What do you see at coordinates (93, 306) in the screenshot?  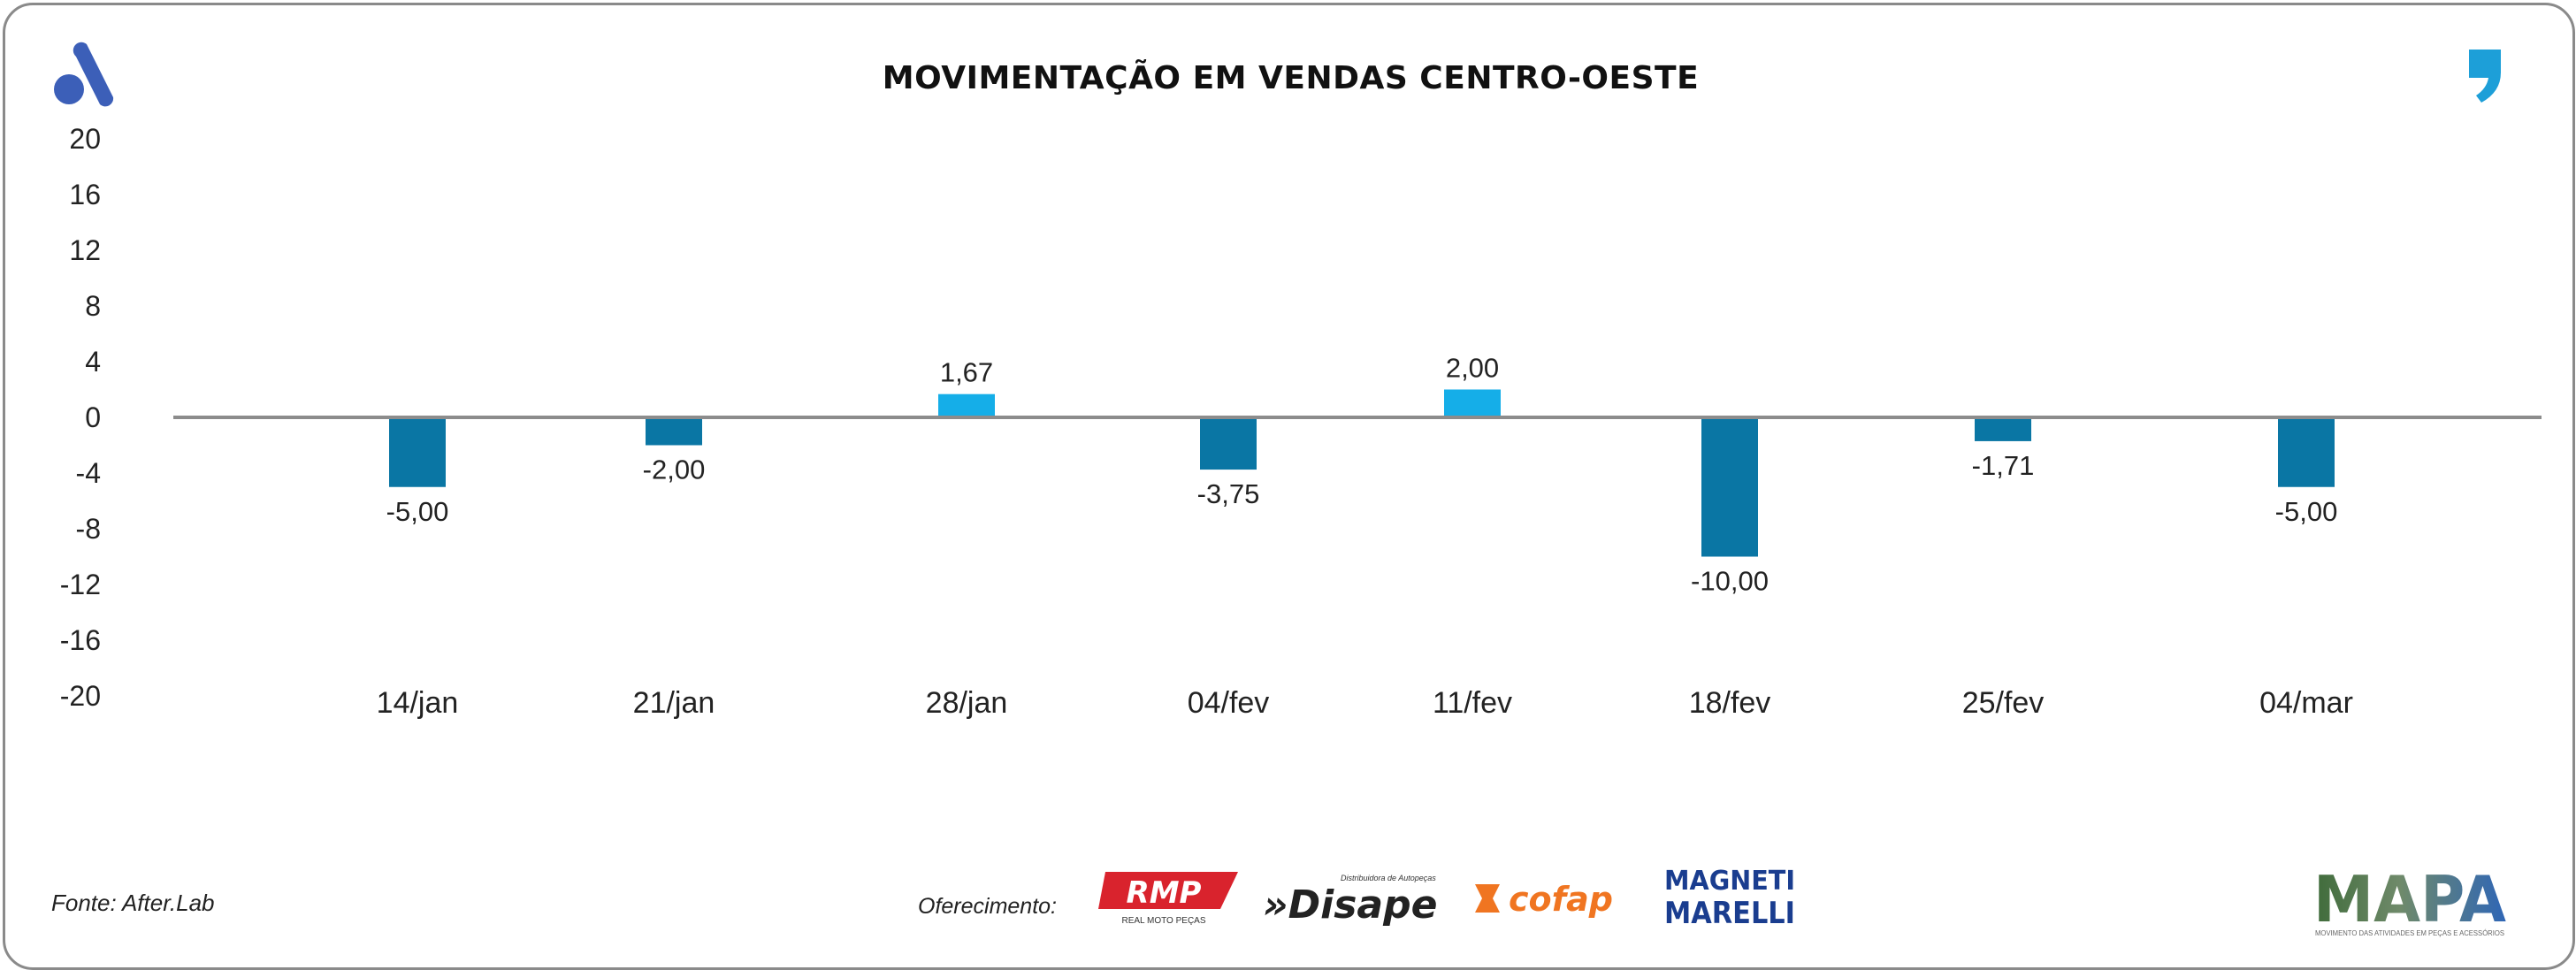 I see `y-tick-label: 8` at bounding box center [93, 306].